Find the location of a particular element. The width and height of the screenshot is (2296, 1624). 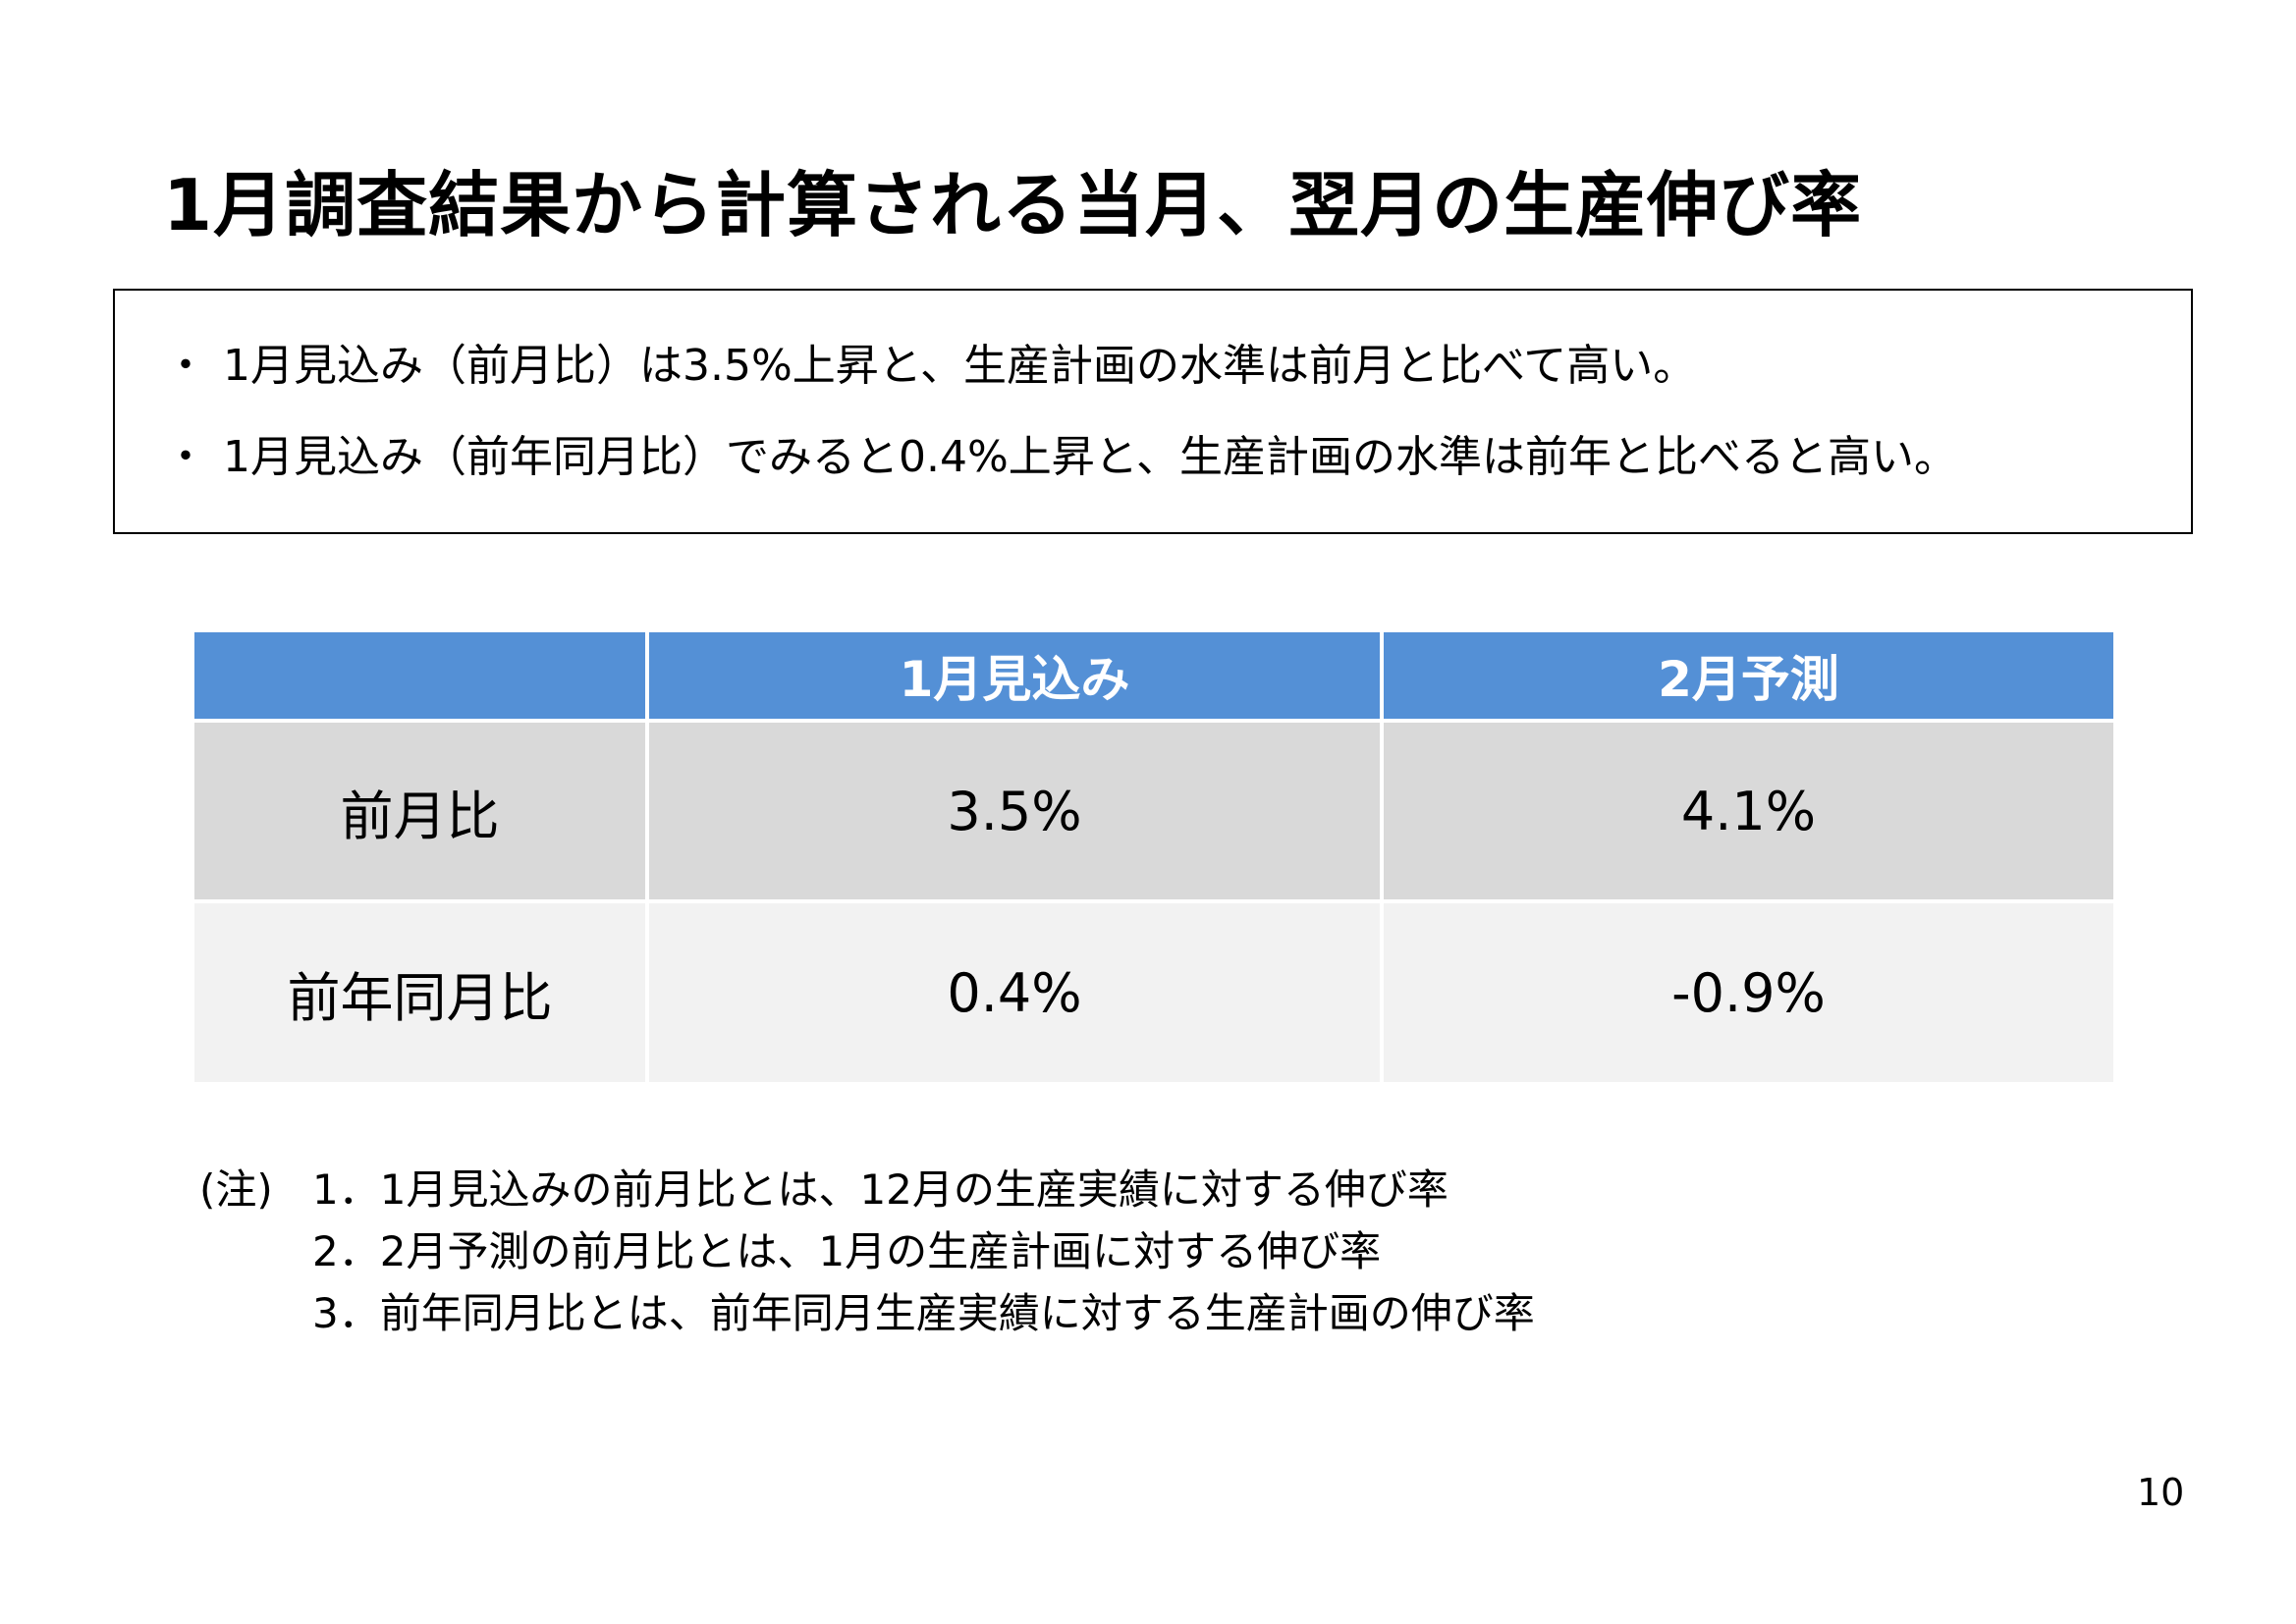

note-text: 3．前年同月比とは、前年同月生産実績に対する生産計画の伸び率 is located at coordinates (923, 1313).